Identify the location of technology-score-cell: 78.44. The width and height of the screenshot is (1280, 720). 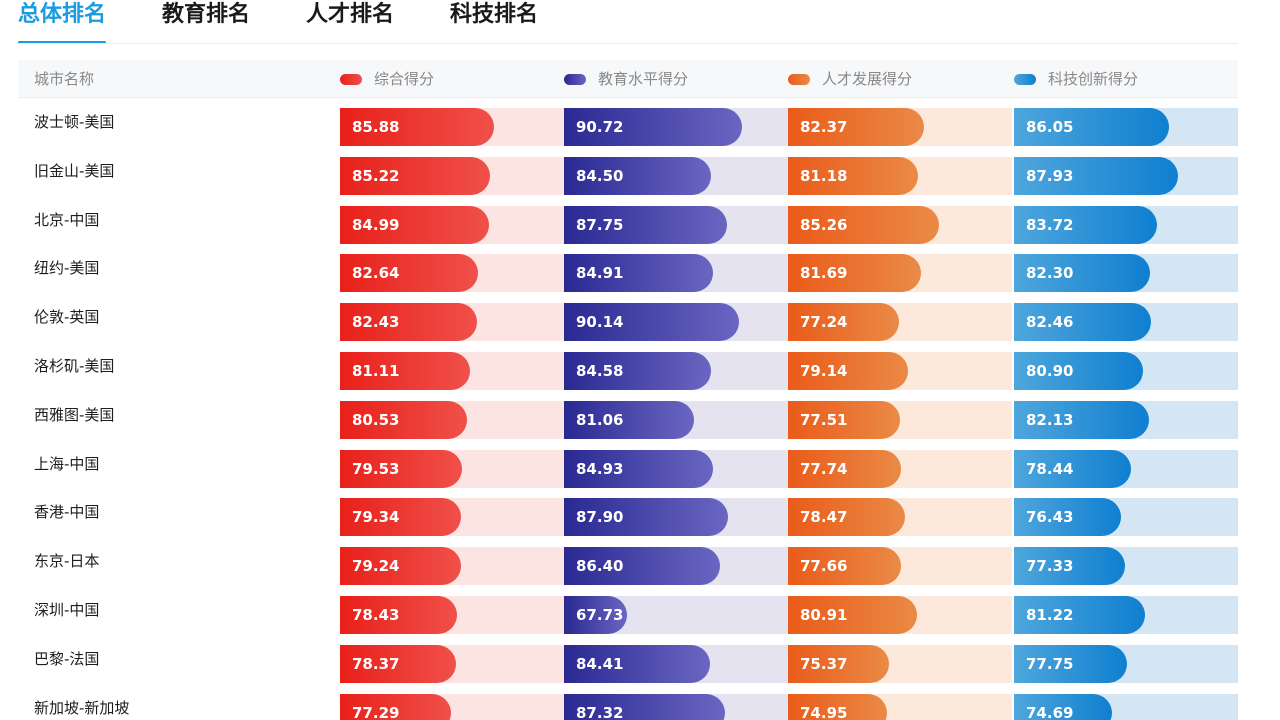
(1126, 468).